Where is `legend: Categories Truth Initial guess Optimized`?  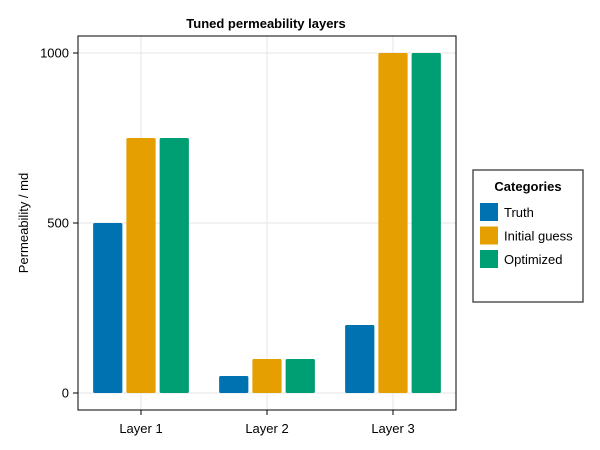 legend: Categories Truth Initial guess Optimized is located at coordinates (528, 236).